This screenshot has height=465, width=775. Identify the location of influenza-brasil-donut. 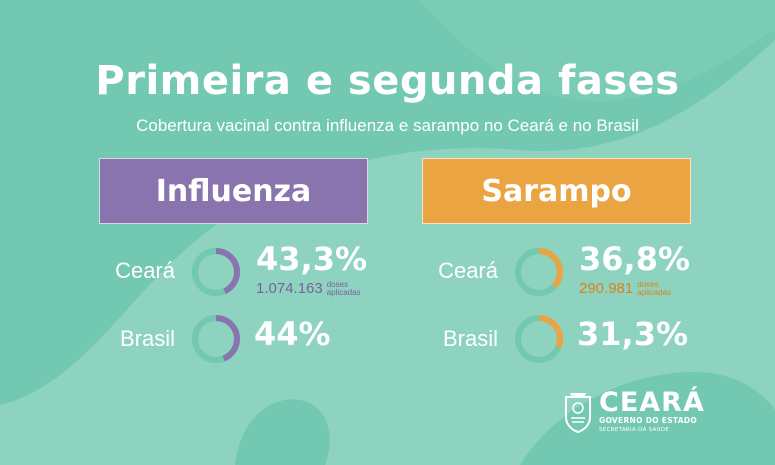
(216, 339).